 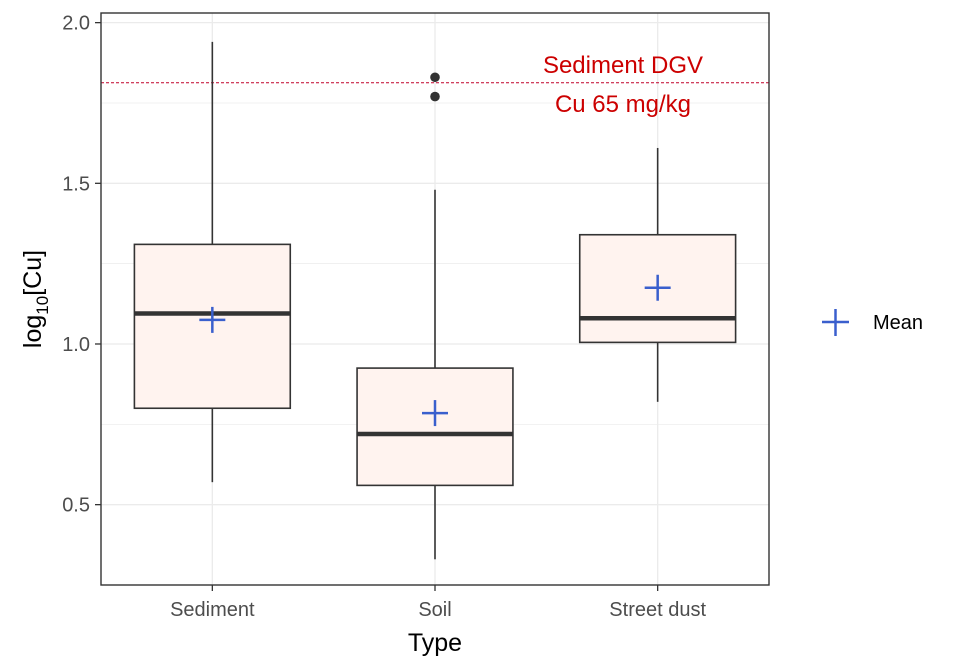 What do you see at coordinates (76, 345) in the screenshot?
I see `y-tick-label: 1.0` at bounding box center [76, 345].